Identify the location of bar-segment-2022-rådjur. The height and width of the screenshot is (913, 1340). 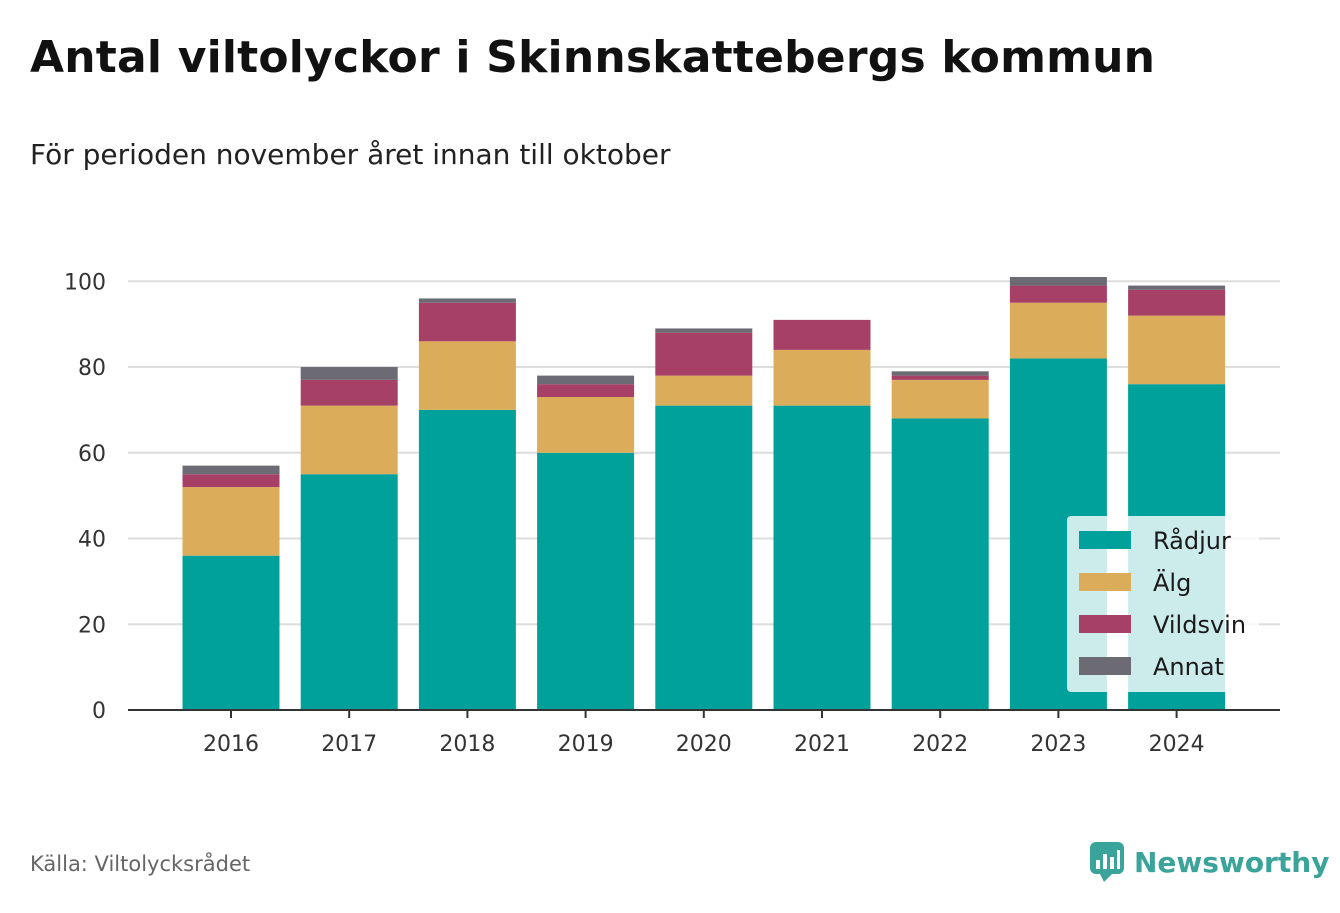
(940, 564).